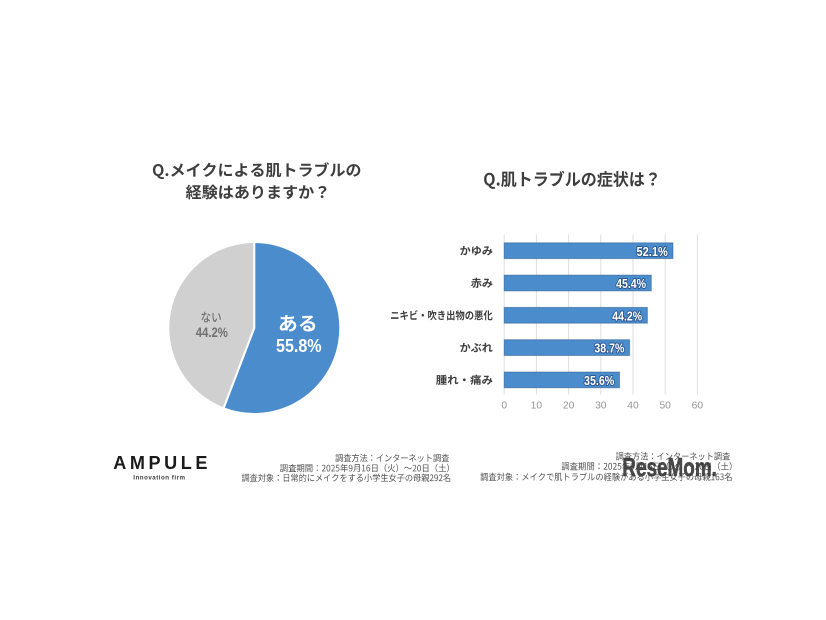  What do you see at coordinates (633, 405) in the screenshot?
I see `svg-text: 40` at bounding box center [633, 405].